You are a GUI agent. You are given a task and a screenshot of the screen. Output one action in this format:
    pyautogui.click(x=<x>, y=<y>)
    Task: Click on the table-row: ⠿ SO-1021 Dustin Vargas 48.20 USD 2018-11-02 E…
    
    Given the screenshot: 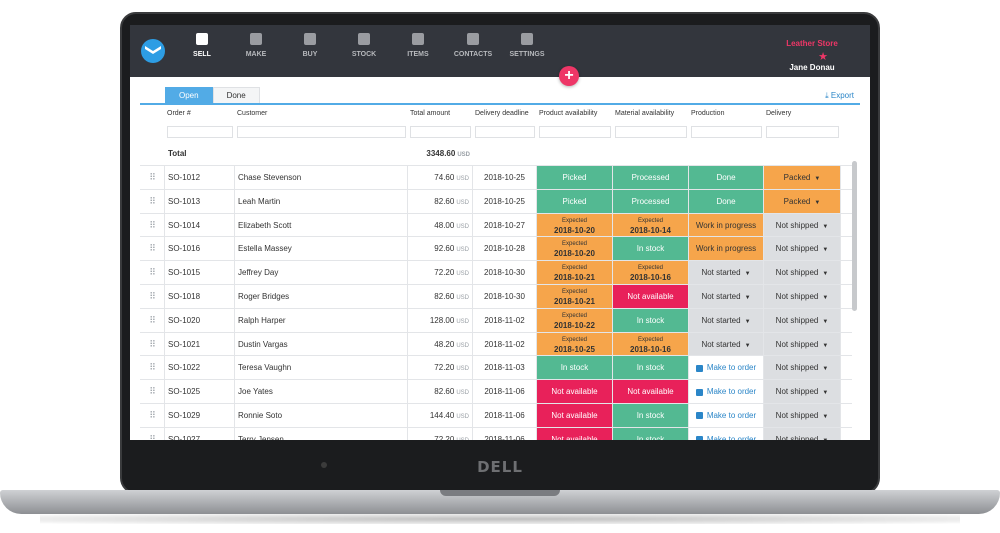 What is the action you would take?
    pyautogui.click(x=496, y=343)
    